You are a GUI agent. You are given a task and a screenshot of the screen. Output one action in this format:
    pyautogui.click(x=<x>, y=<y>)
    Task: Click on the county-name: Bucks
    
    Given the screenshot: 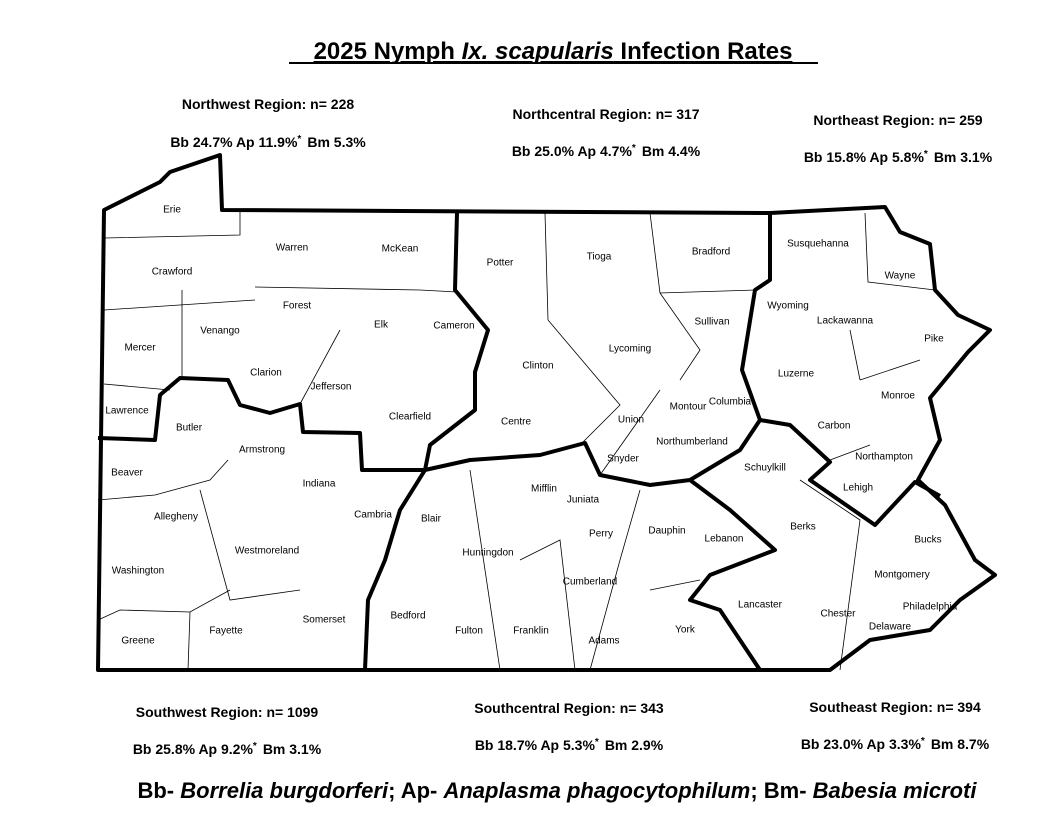 What is the action you would take?
    pyautogui.click(x=927, y=540)
    